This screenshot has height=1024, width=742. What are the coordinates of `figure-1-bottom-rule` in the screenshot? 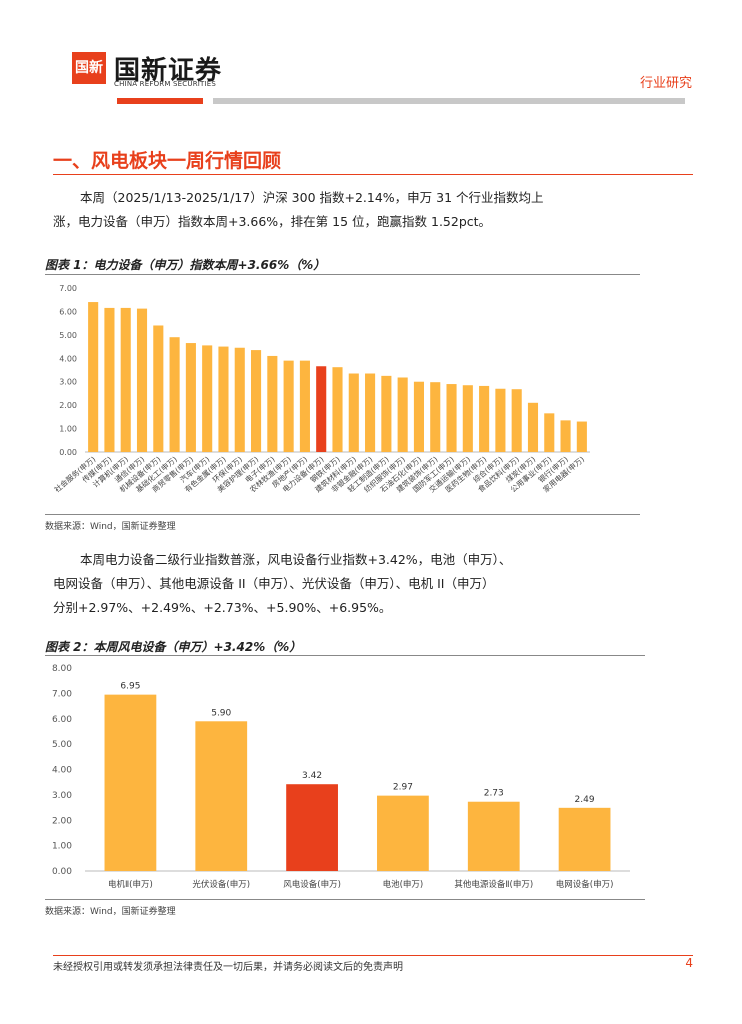 It's located at (342, 514).